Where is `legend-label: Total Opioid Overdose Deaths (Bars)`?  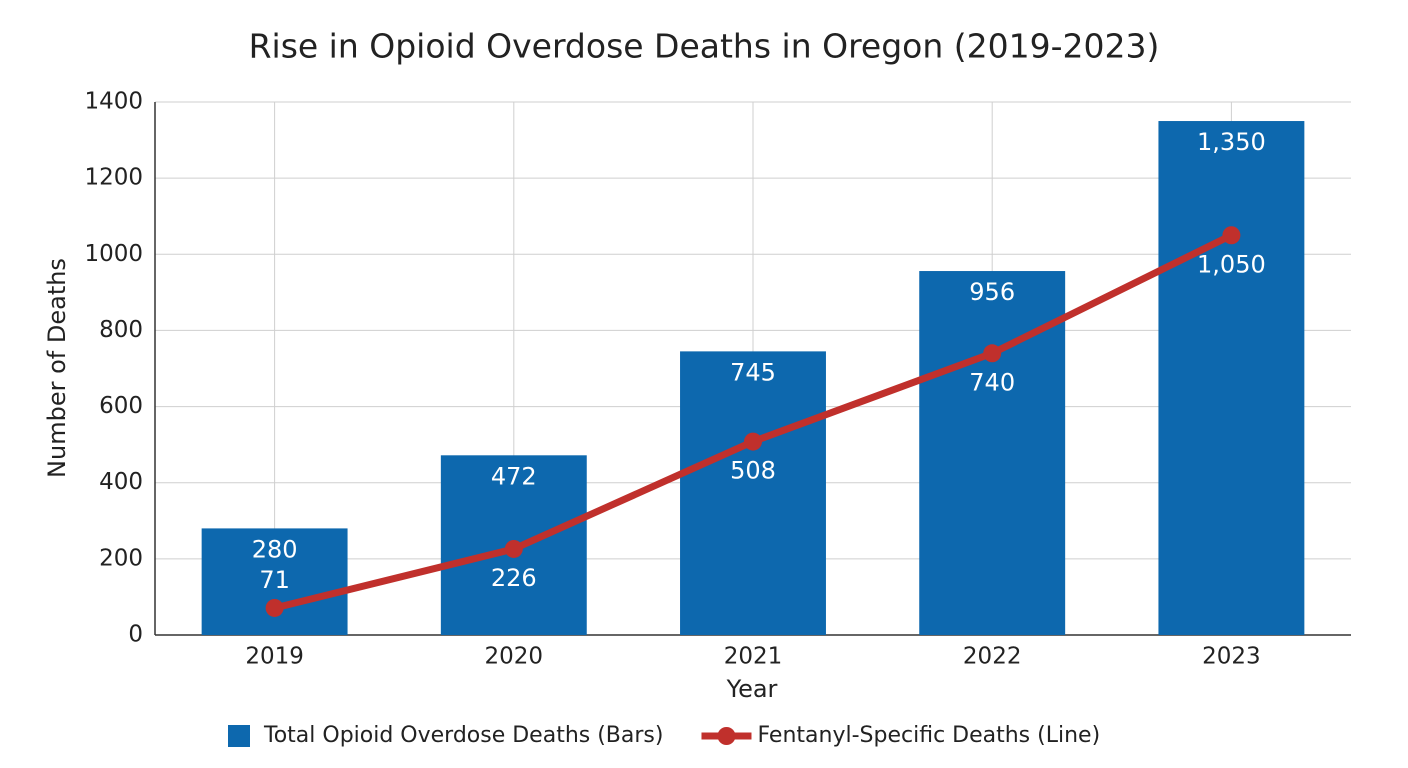 legend-label: Total Opioid Overdose Deaths (Bars) is located at coordinates (463, 735).